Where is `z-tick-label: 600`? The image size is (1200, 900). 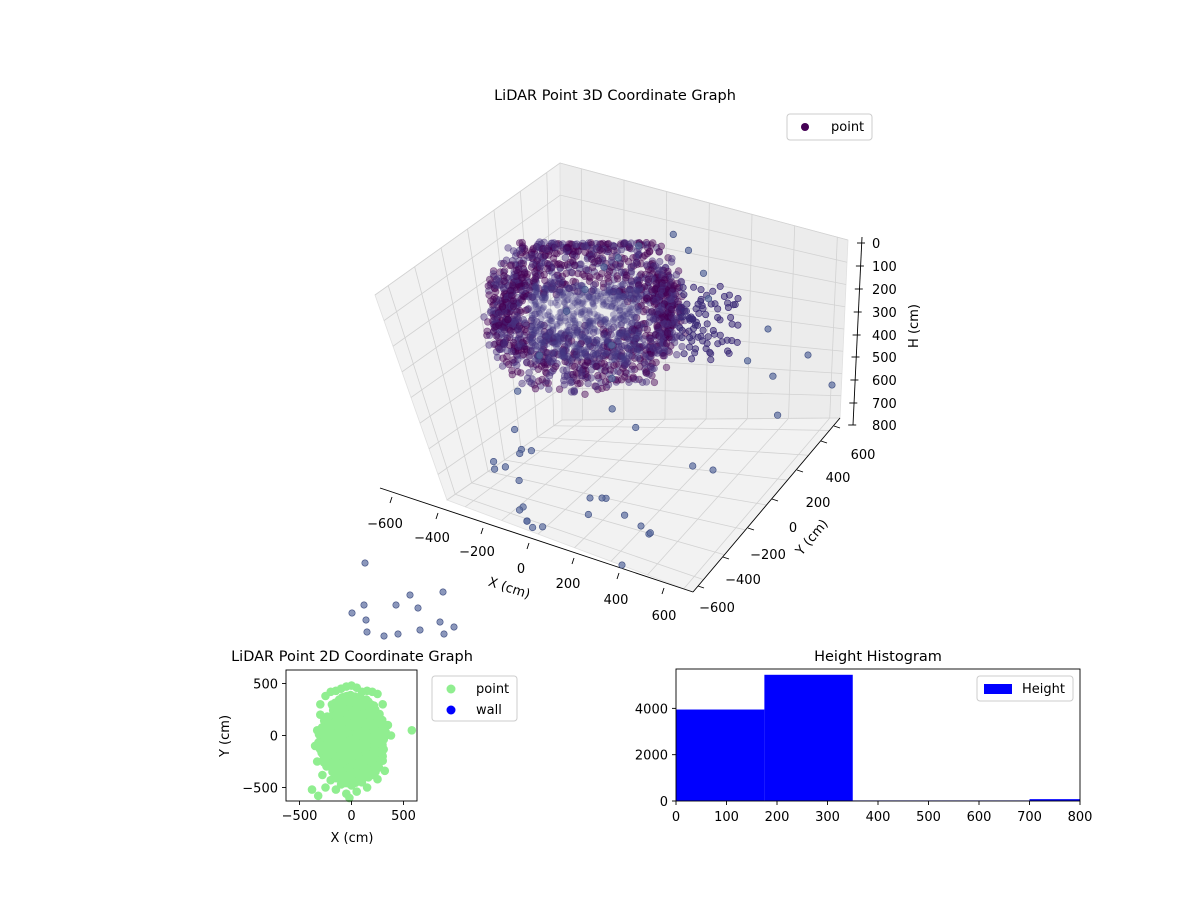
z-tick-label: 600 is located at coordinates (884, 381).